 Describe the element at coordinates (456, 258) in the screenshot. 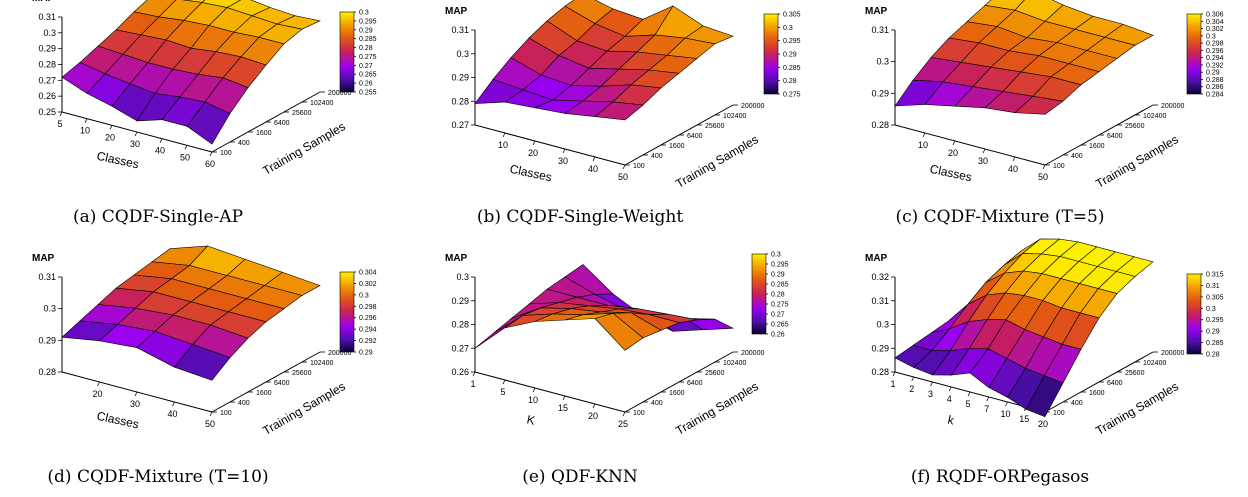

I see `z-axis-label: MAP` at that location.